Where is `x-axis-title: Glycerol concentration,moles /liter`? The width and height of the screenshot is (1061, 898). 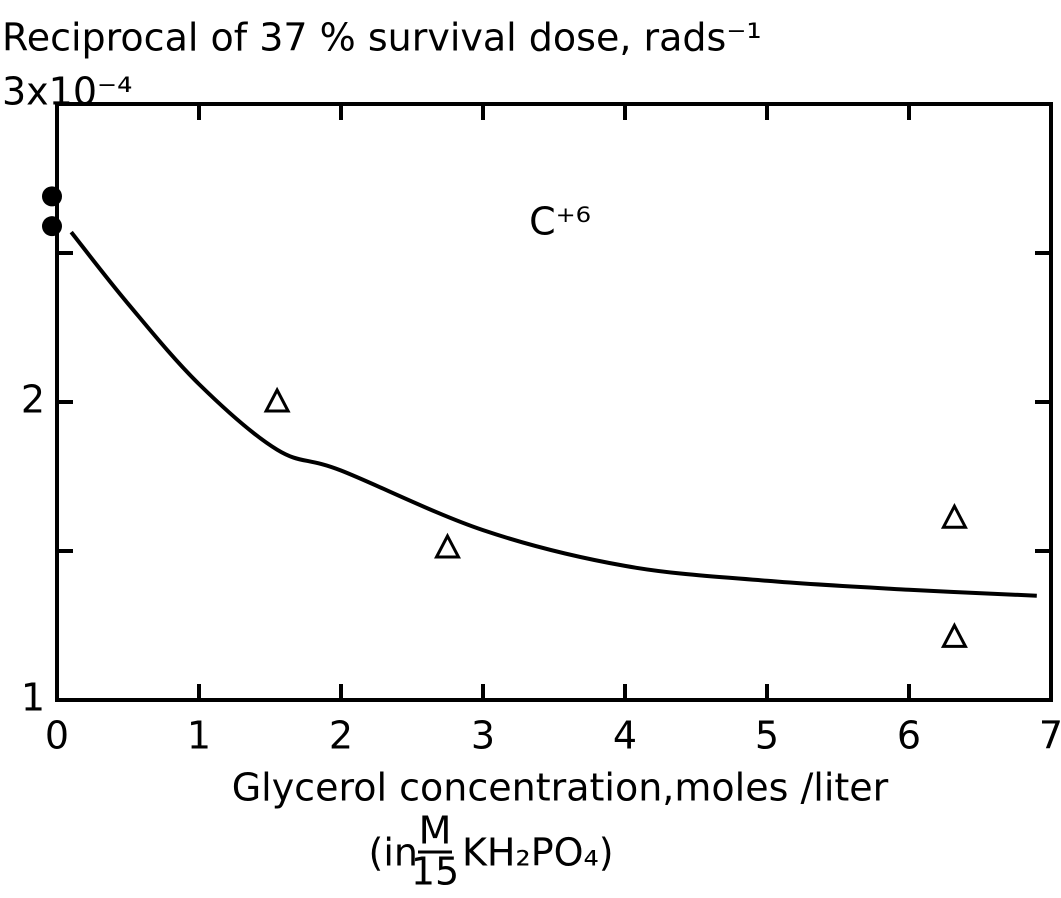 x-axis-title: Glycerol concentration,moles /liter is located at coordinates (560, 788).